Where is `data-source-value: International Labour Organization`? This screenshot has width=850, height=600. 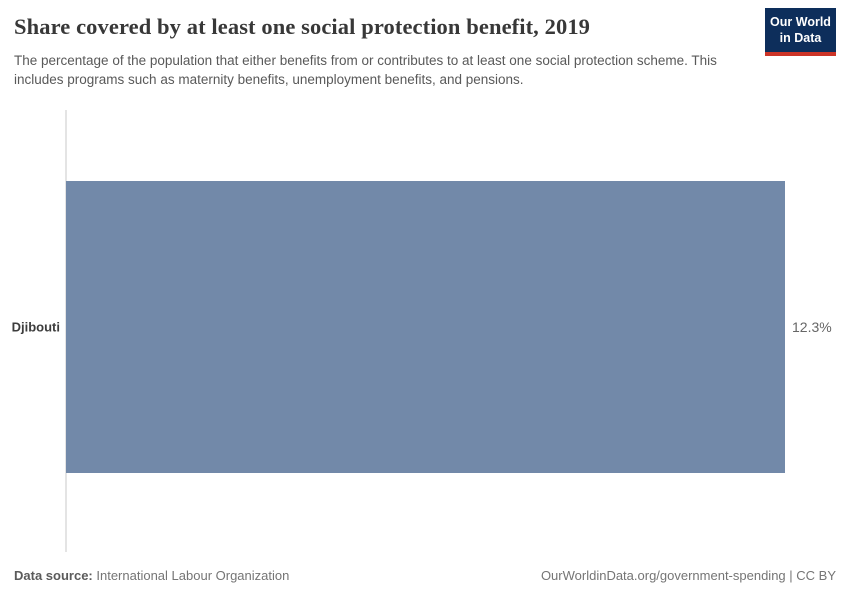
data-source-value: International Labour Organization is located at coordinates (193, 575).